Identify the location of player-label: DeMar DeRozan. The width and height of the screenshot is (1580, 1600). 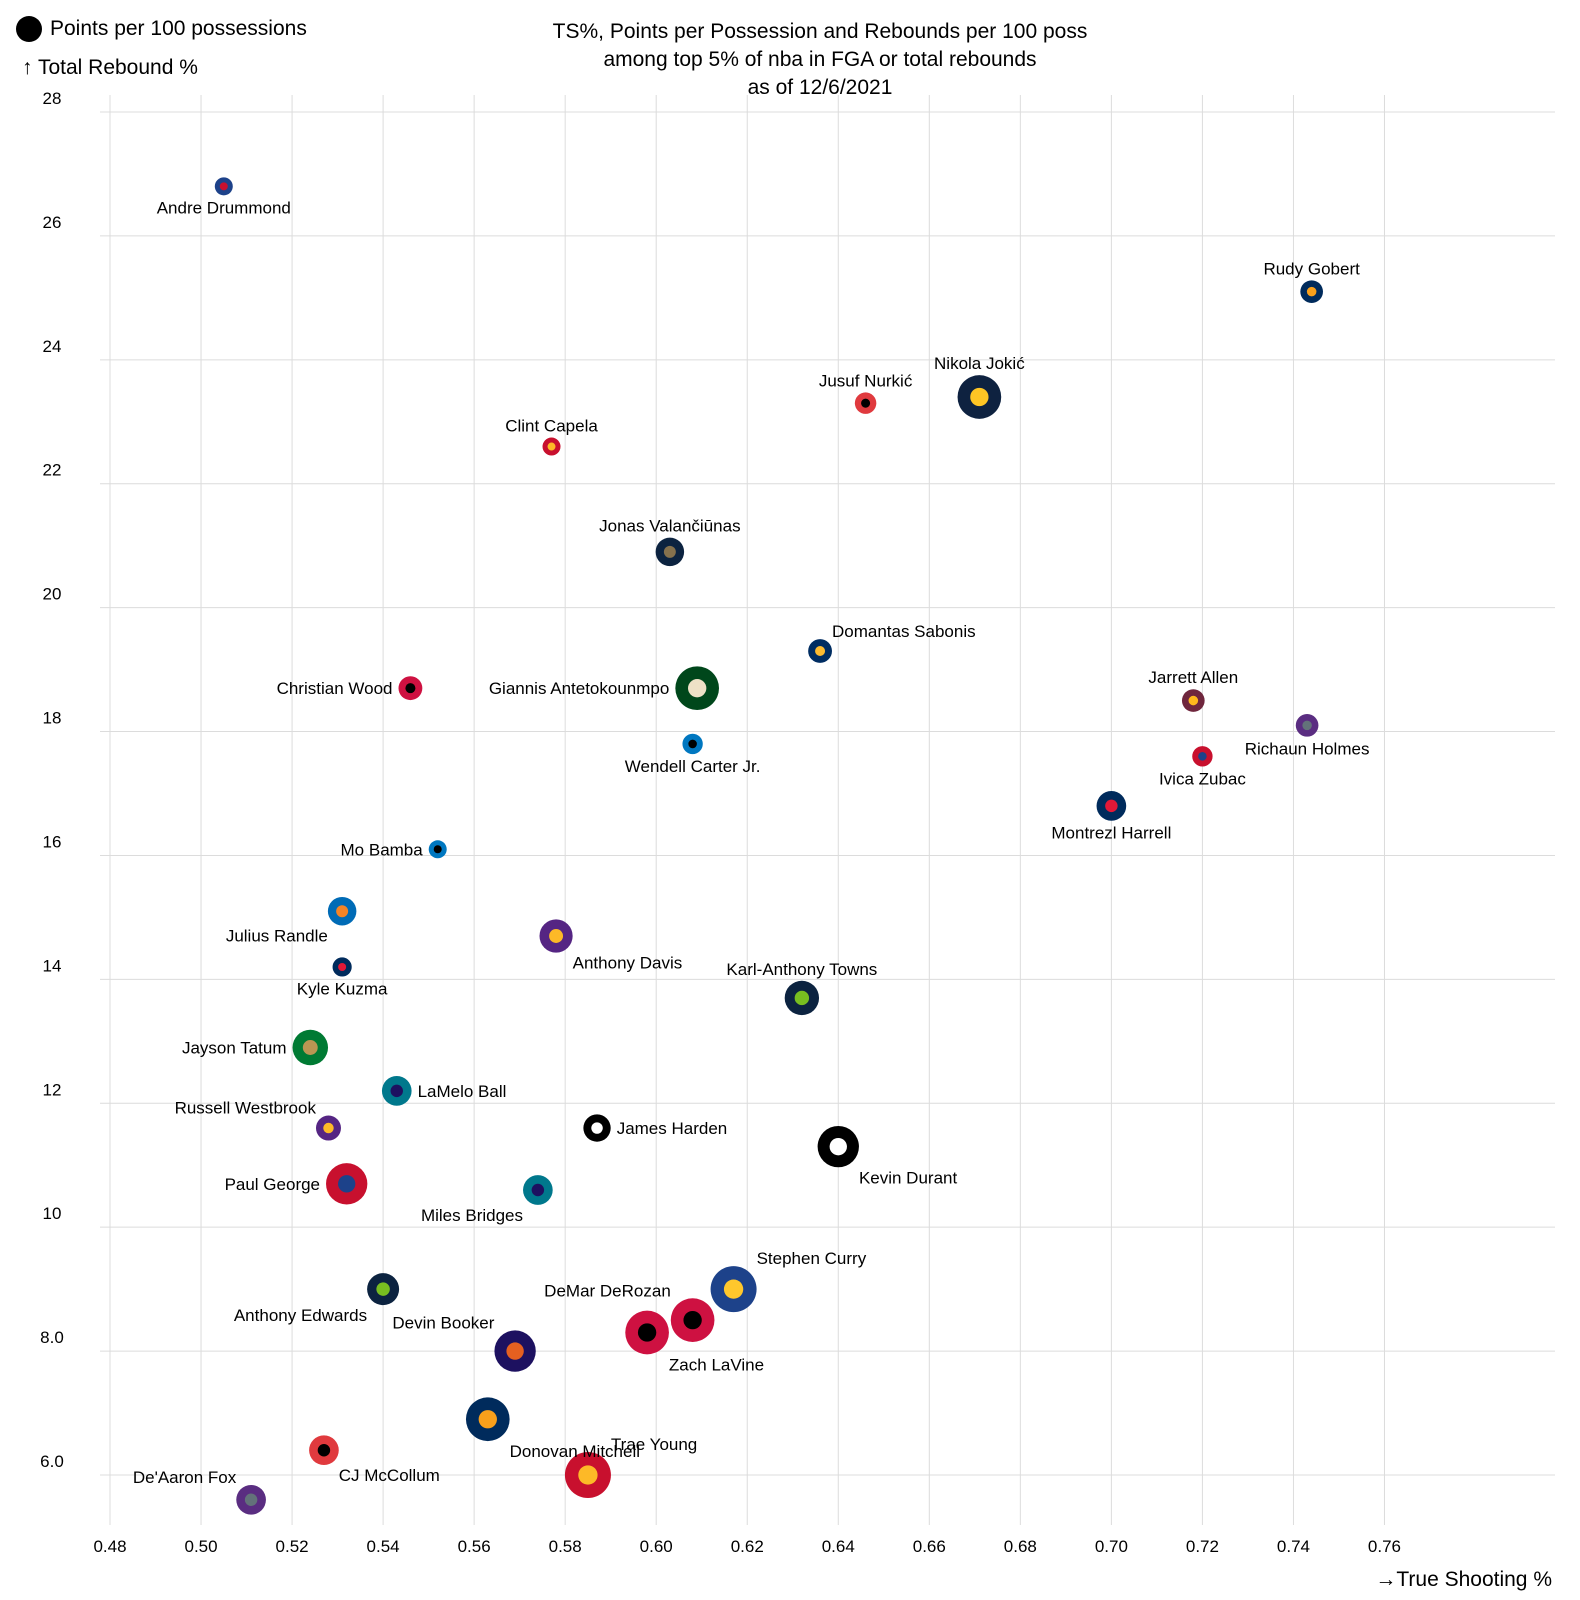
(607, 1290).